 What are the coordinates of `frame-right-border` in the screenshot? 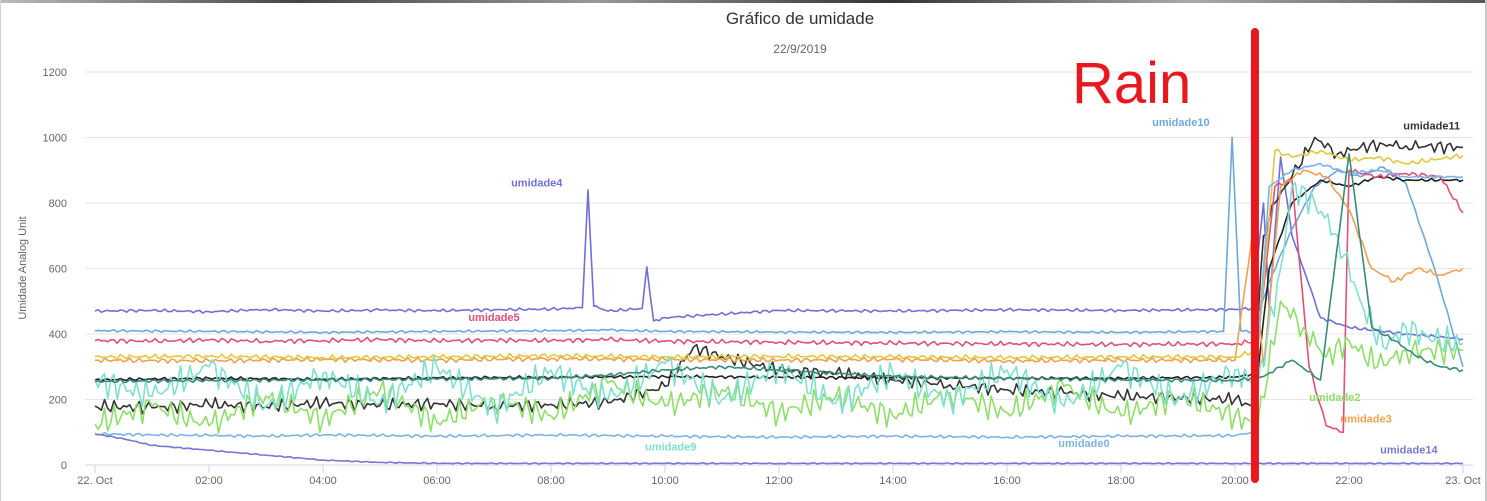 It's located at (1486, 250).